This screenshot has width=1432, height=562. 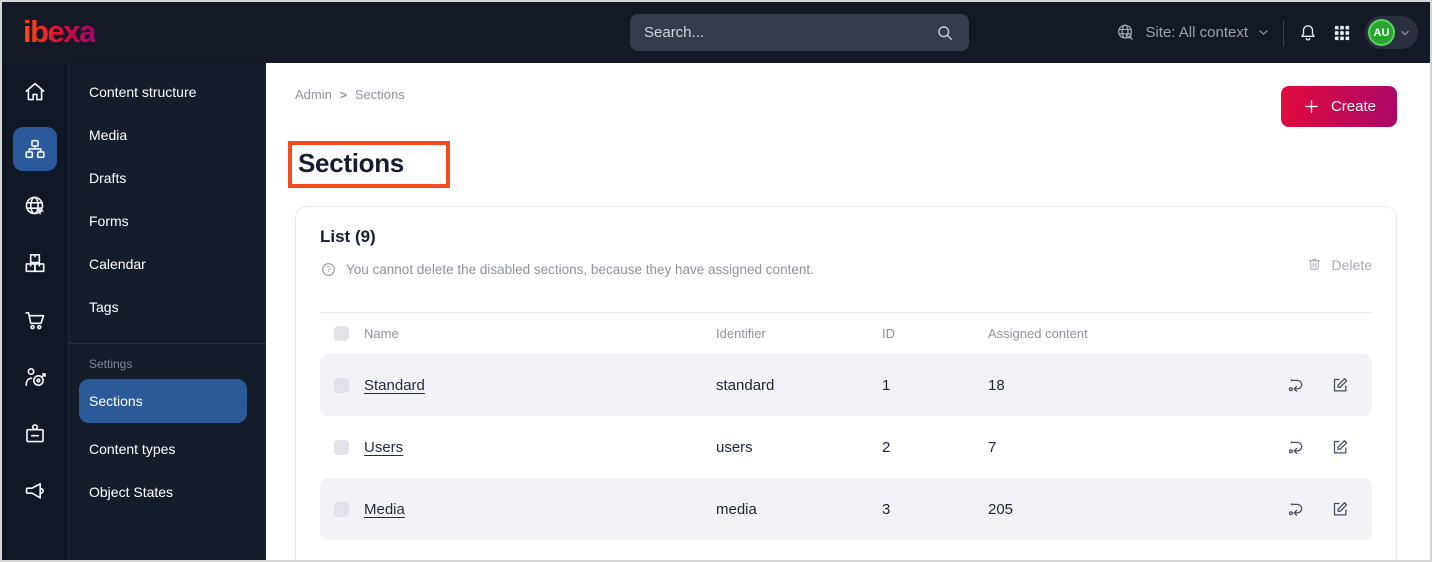 What do you see at coordinates (1353, 106) in the screenshot?
I see `create-button-label: Create` at bounding box center [1353, 106].